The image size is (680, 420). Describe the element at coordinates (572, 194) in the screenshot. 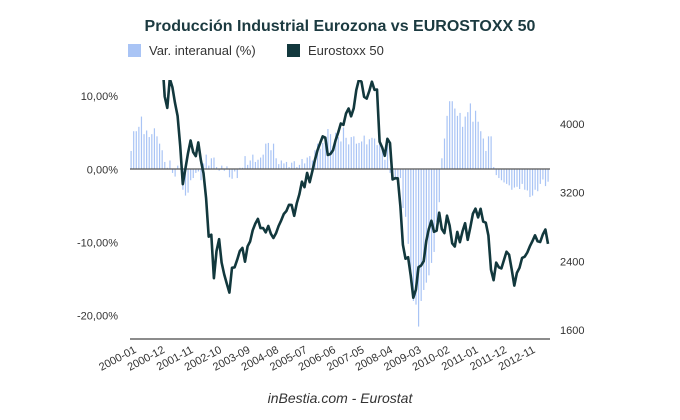

I see `right-axis-tick-label: 3200` at that location.